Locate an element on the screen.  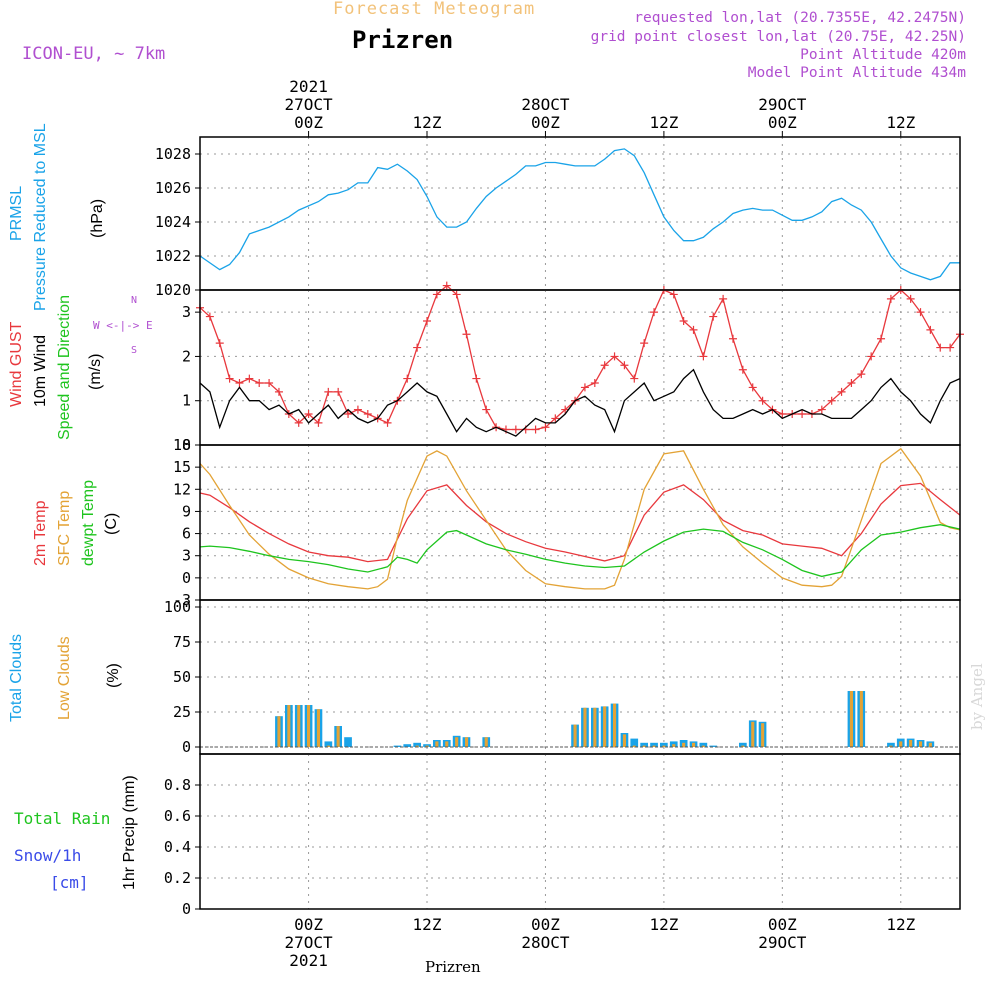
location-title: Prizren is located at coordinates (403, 40).